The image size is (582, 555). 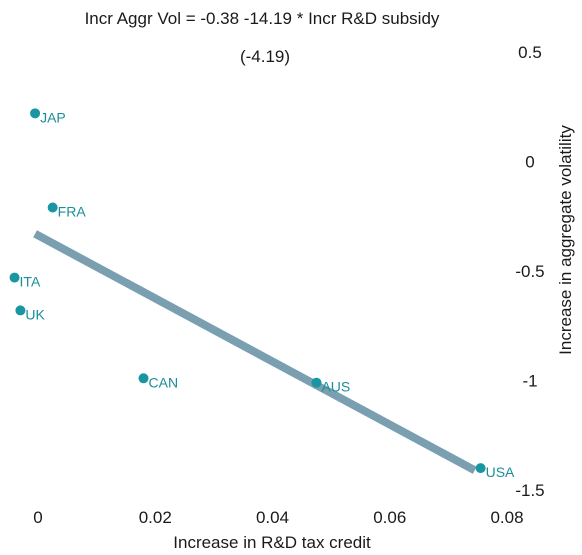 What do you see at coordinates (164, 382) in the screenshot?
I see `point-label-can: CAN` at bounding box center [164, 382].